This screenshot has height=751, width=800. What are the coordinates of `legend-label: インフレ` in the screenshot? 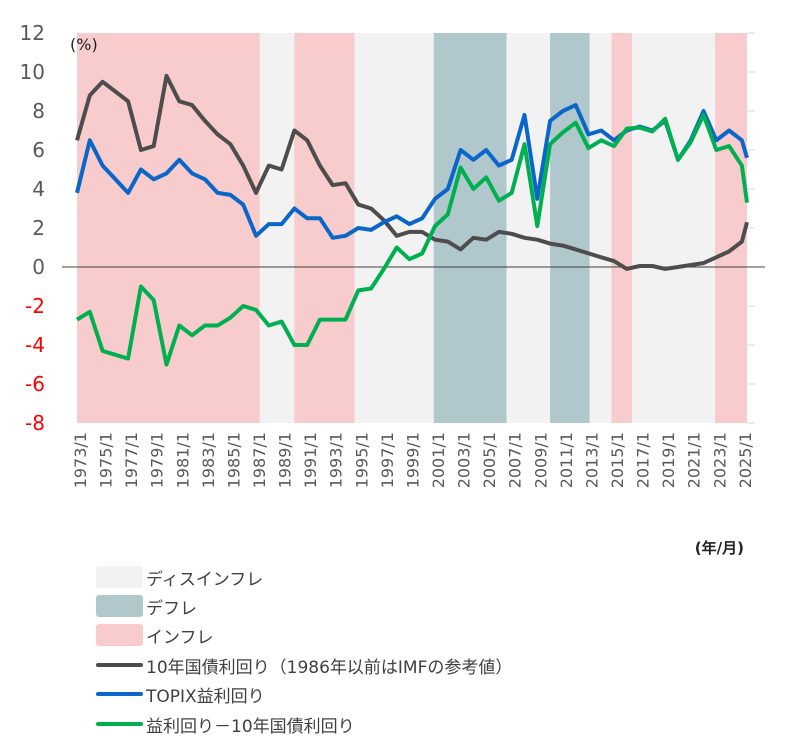 It's located at (180, 637).